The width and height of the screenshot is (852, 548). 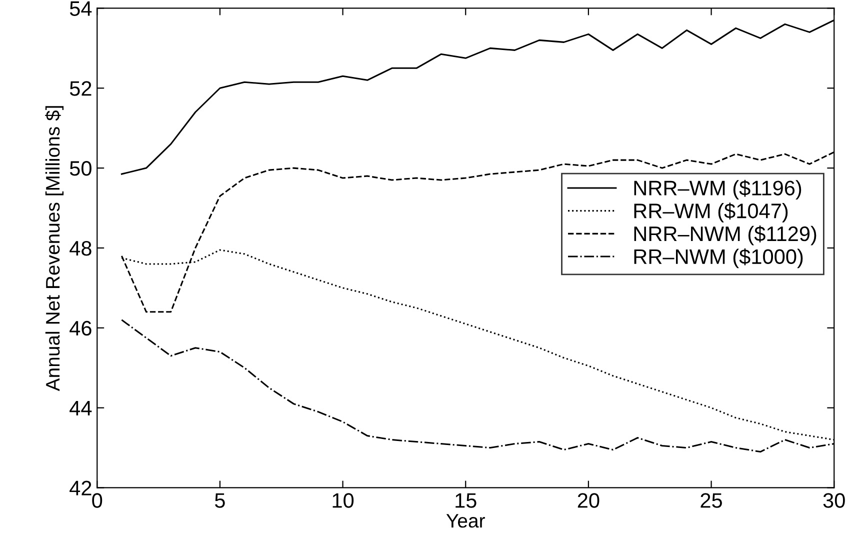 What do you see at coordinates (711, 500) in the screenshot?
I see `x-tick-label: 25` at bounding box center [711, 500].